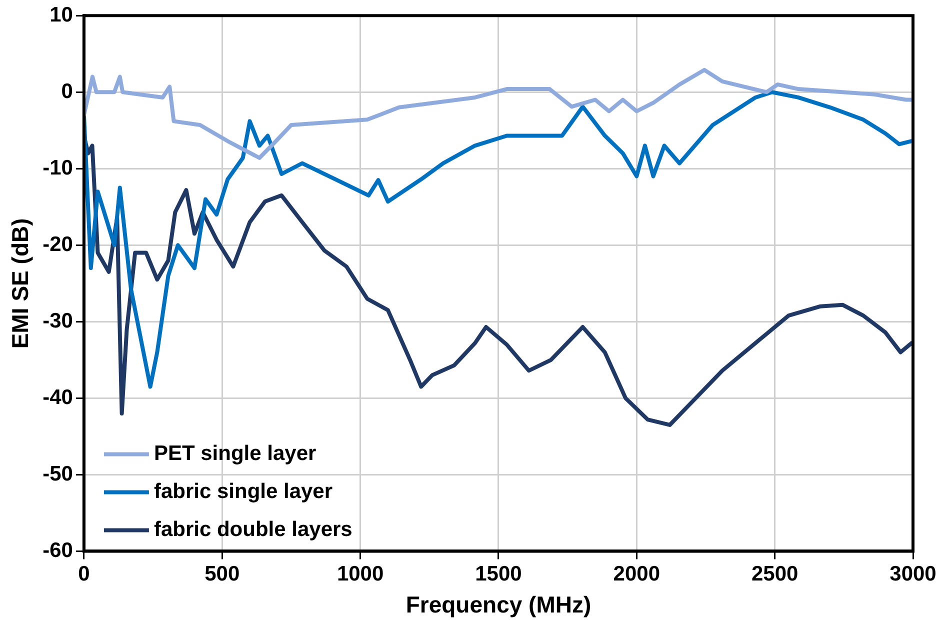 The width and height of the screenshot is (943, 626). I want to click on x-tick-label: 1000, so click(360, 574).